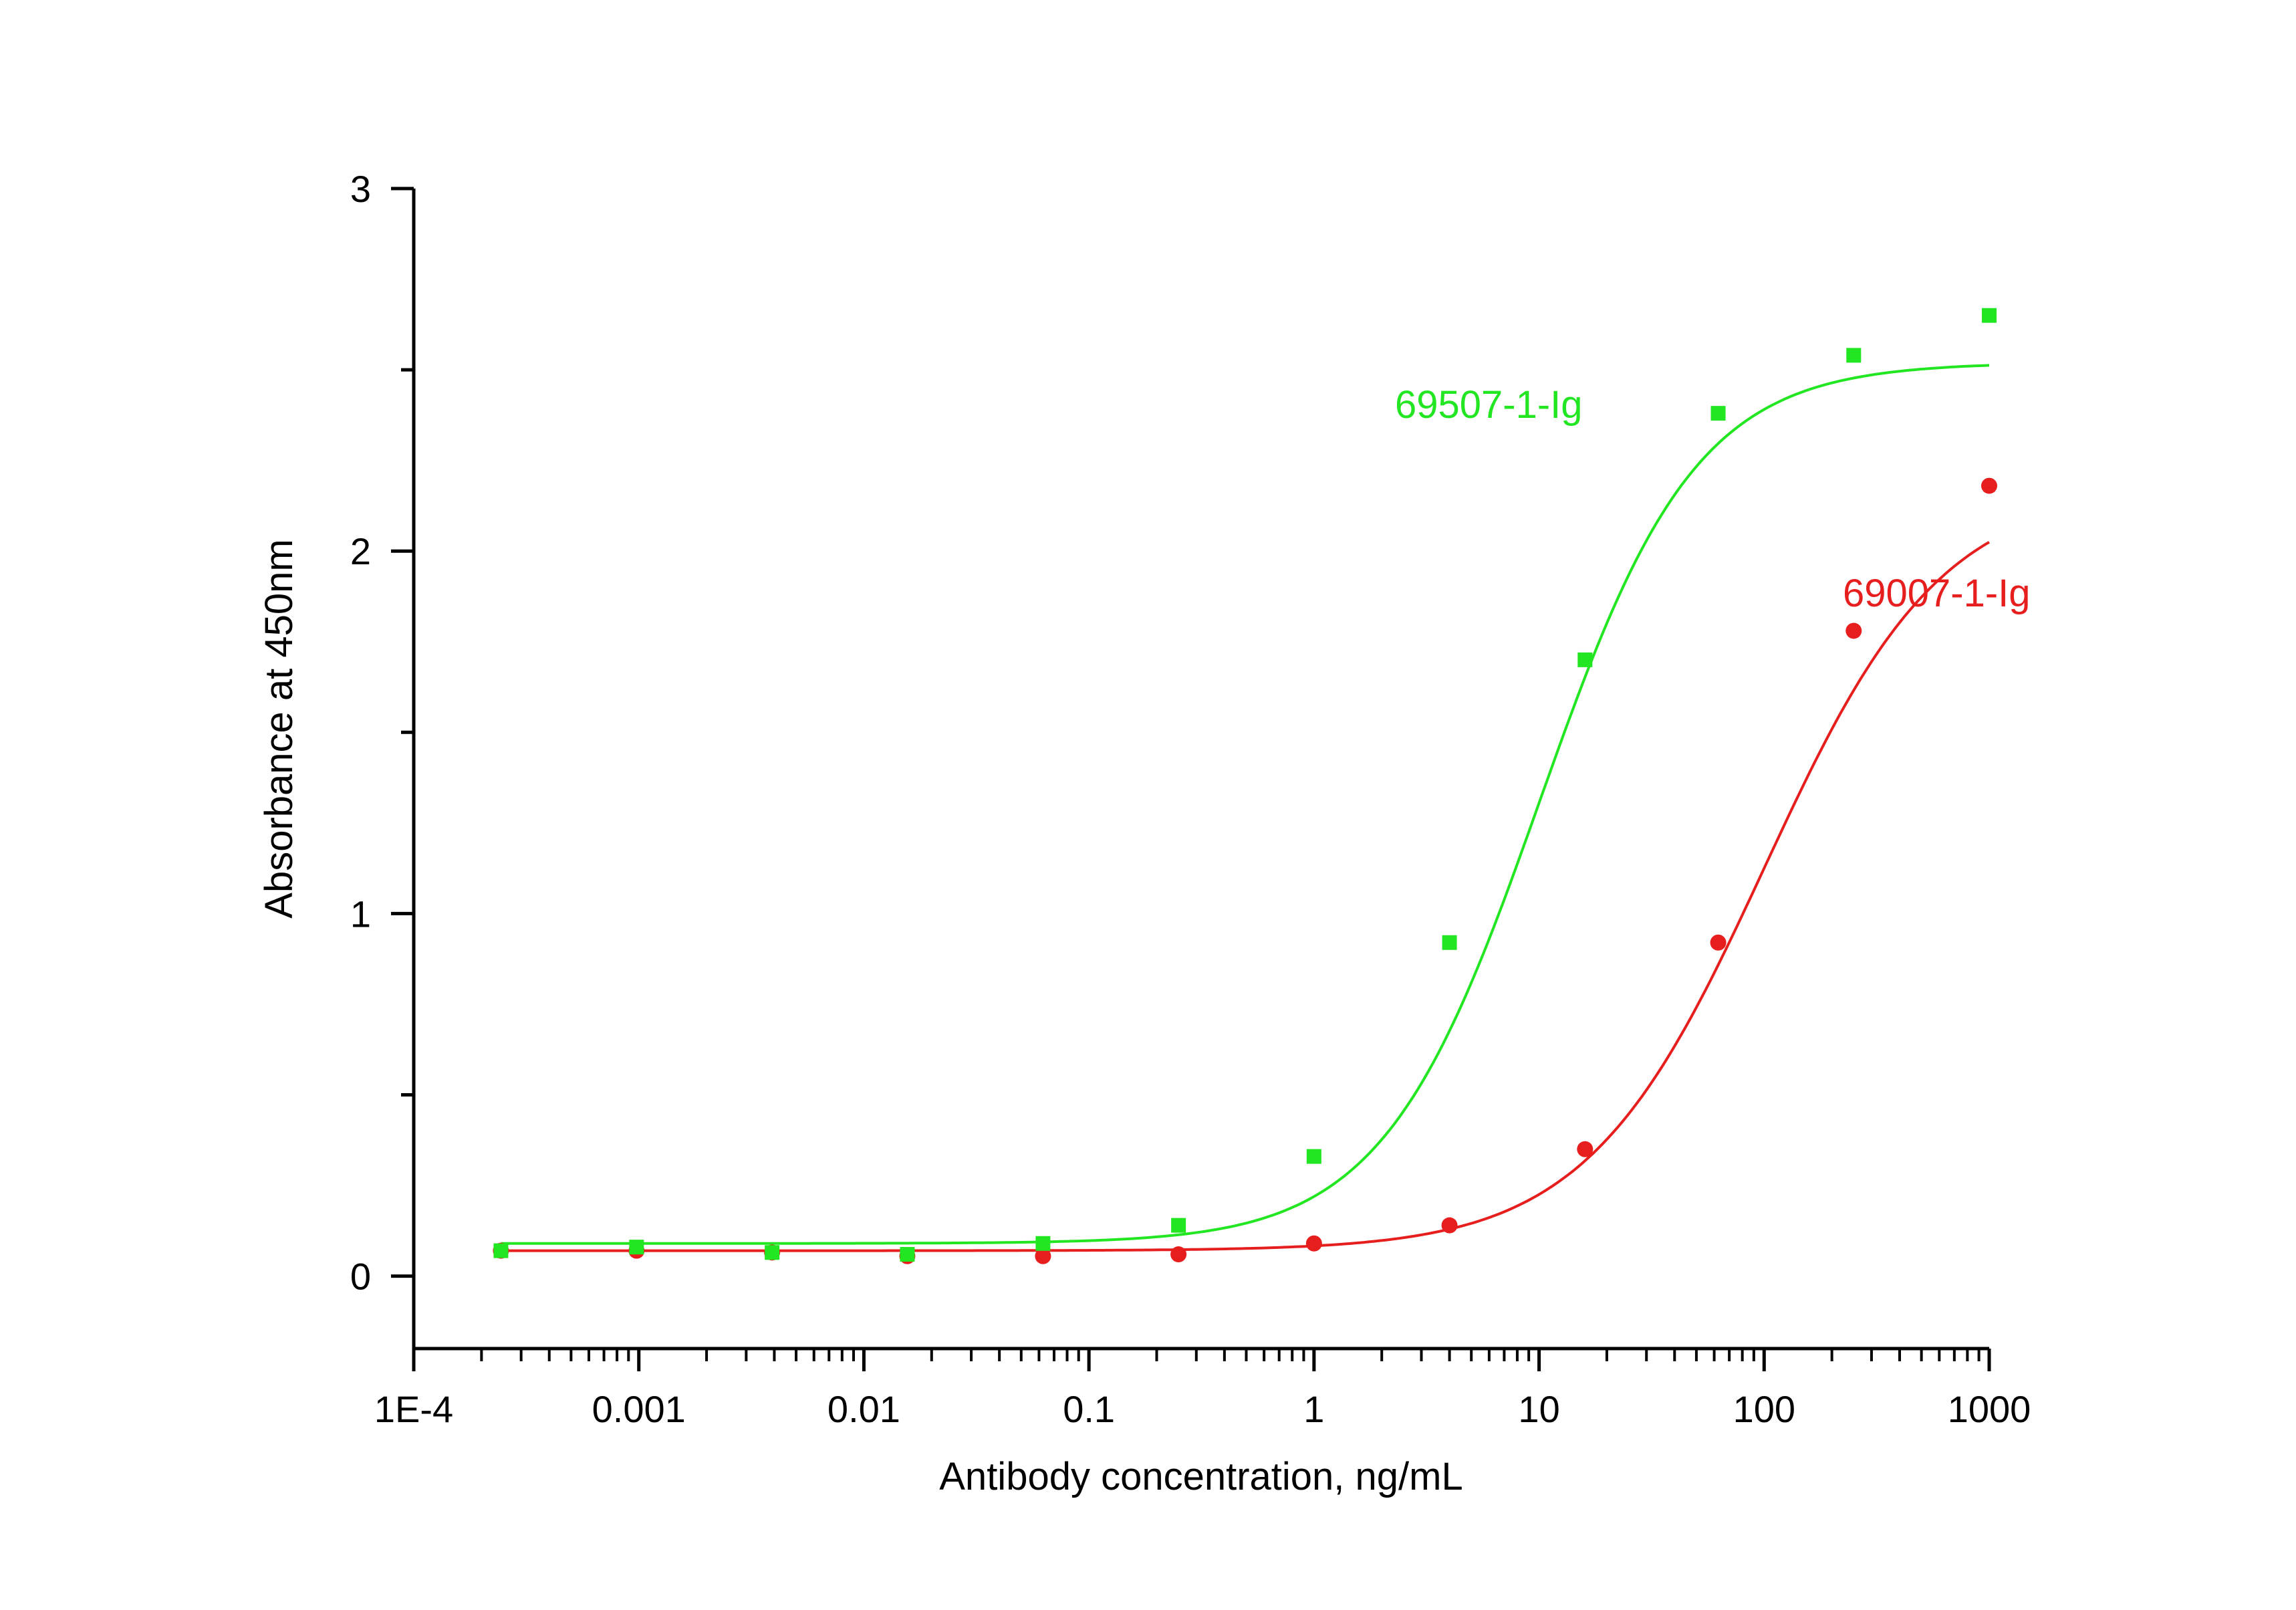  Describe the element at coordinates (1313, 1409) in the screenshot. I see `x-tick-label: 1` at that location.